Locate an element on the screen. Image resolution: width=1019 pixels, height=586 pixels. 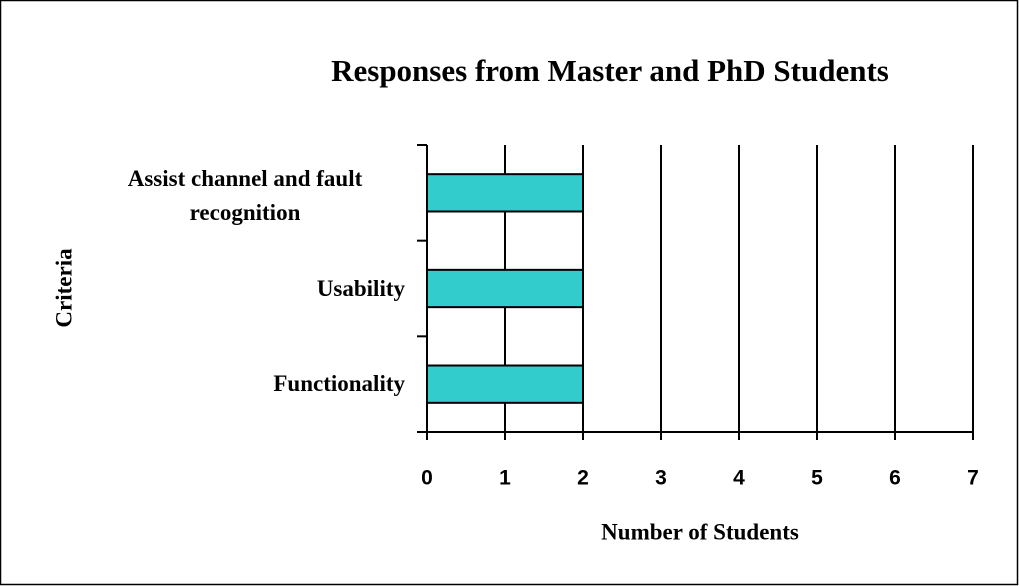
x-tick-label: 4 is located at coordinates (739, 478).